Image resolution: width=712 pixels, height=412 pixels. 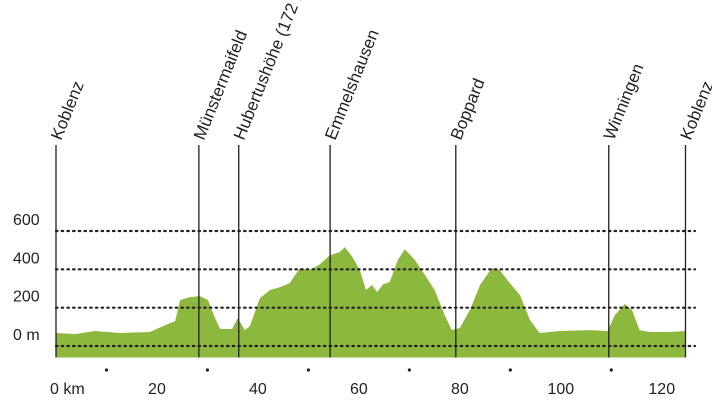 I want to click on x-tick-label: 60, so click(x=359, y=389).